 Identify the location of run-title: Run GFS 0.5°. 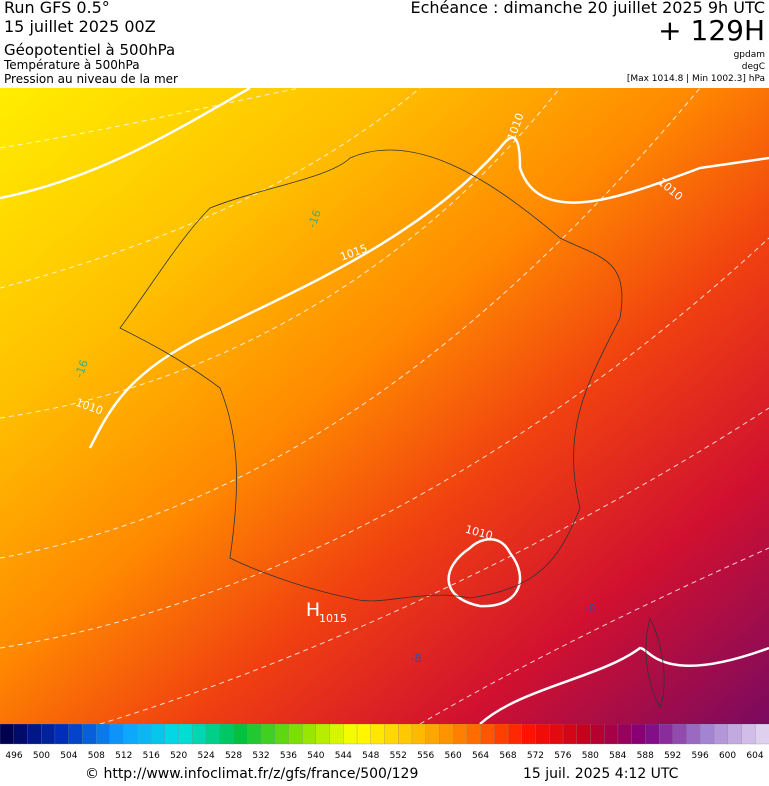
(57, 8).